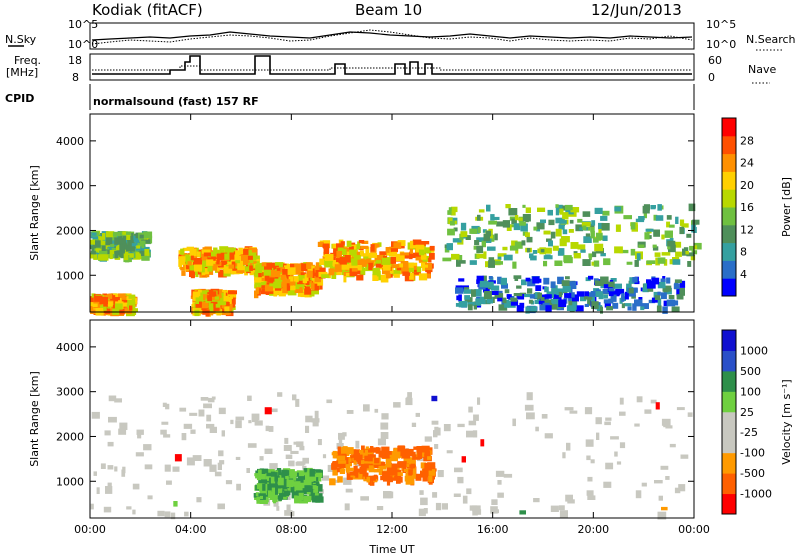 This screenshot has width=800, height=554. Describe the element at coordinates (729, 162) in the screenshot. I see `colorbar-swatch` at that location.